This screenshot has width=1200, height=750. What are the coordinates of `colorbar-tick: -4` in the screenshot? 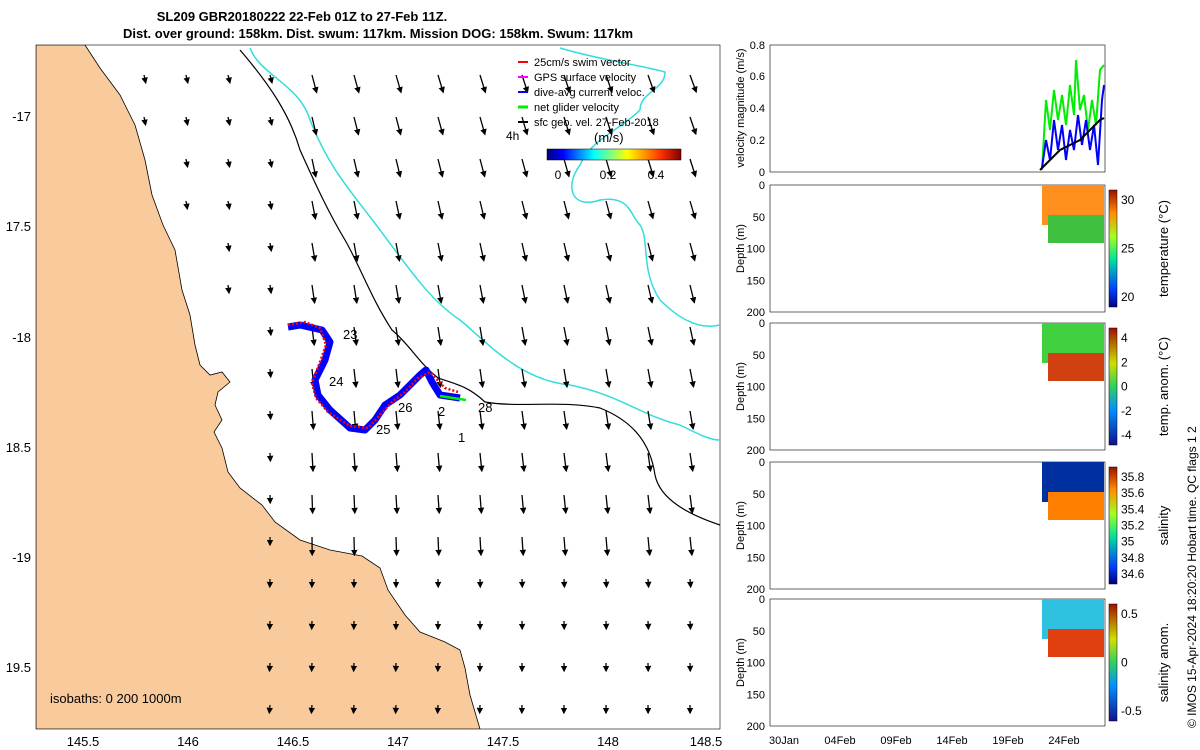 It's located at (1126, 435).